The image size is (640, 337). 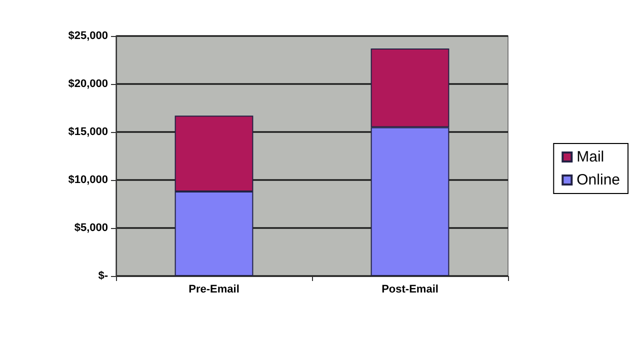 I want to click on x-tick-label: Post-Email, so click(x=410, y=290).